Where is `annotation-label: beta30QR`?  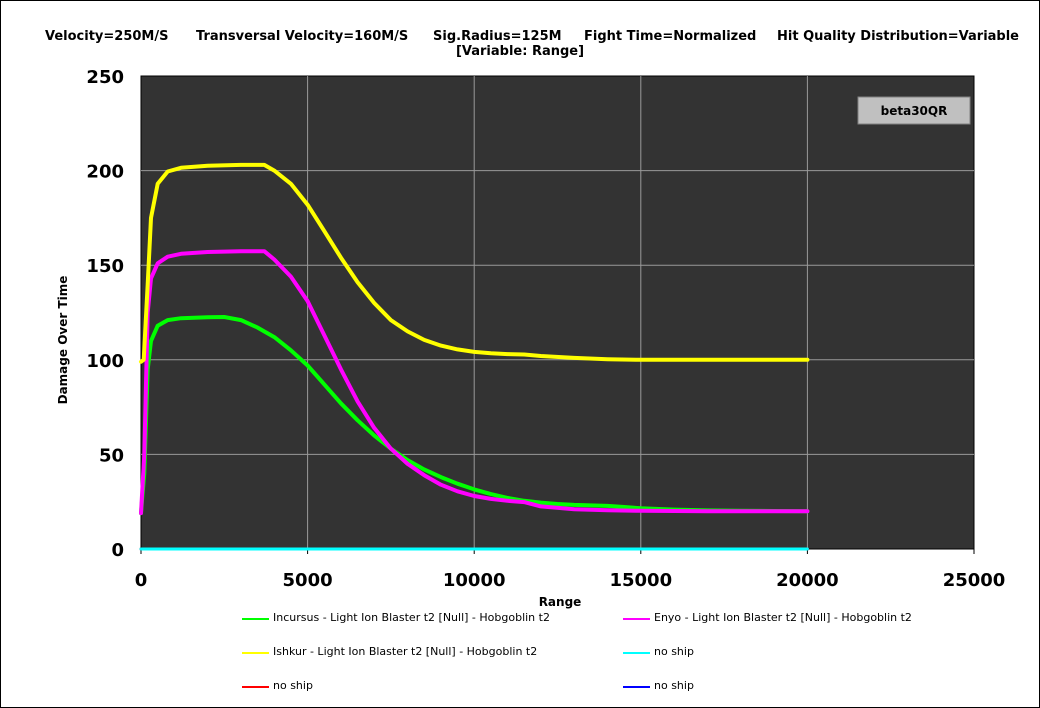
annotation-label: beta30QR is located at coordinates (914, 111).